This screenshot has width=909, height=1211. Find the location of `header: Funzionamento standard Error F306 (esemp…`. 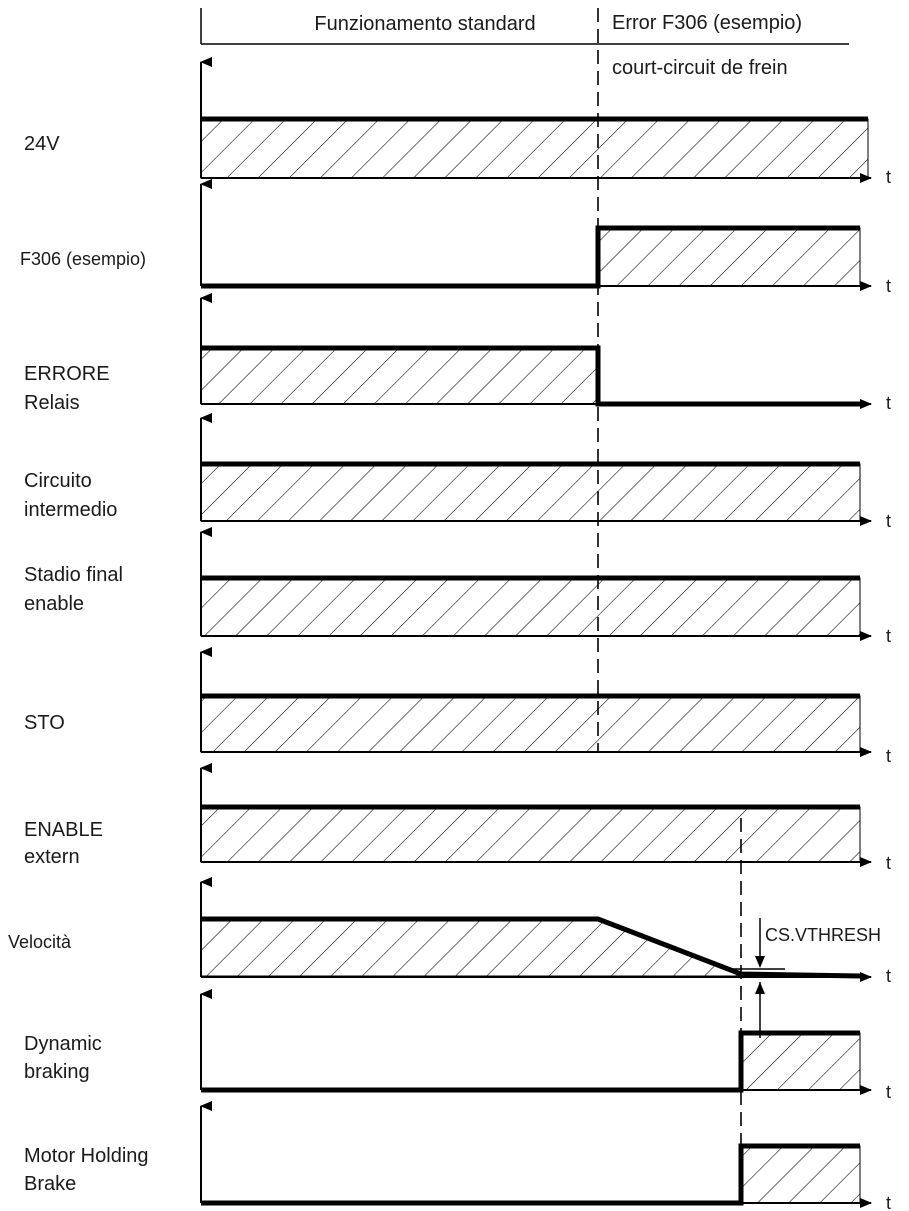

header: Funzionamento standard Error F306 (esemp… is located at coordinates (524, 43).